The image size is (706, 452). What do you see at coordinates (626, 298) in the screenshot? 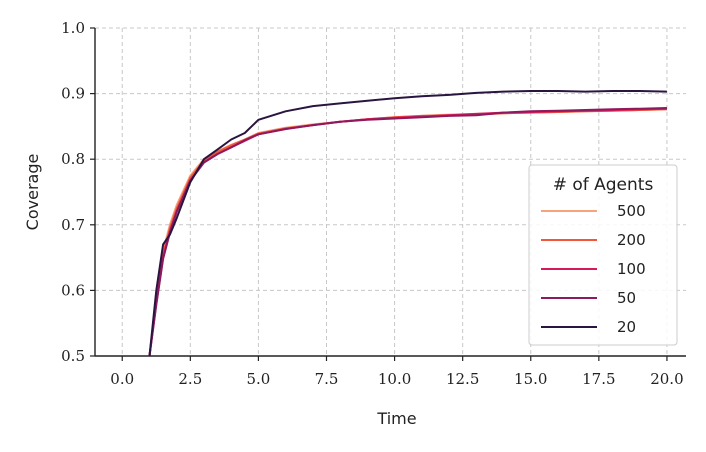
I see `legend-label-50: 50` at bounding box center [626, 298].